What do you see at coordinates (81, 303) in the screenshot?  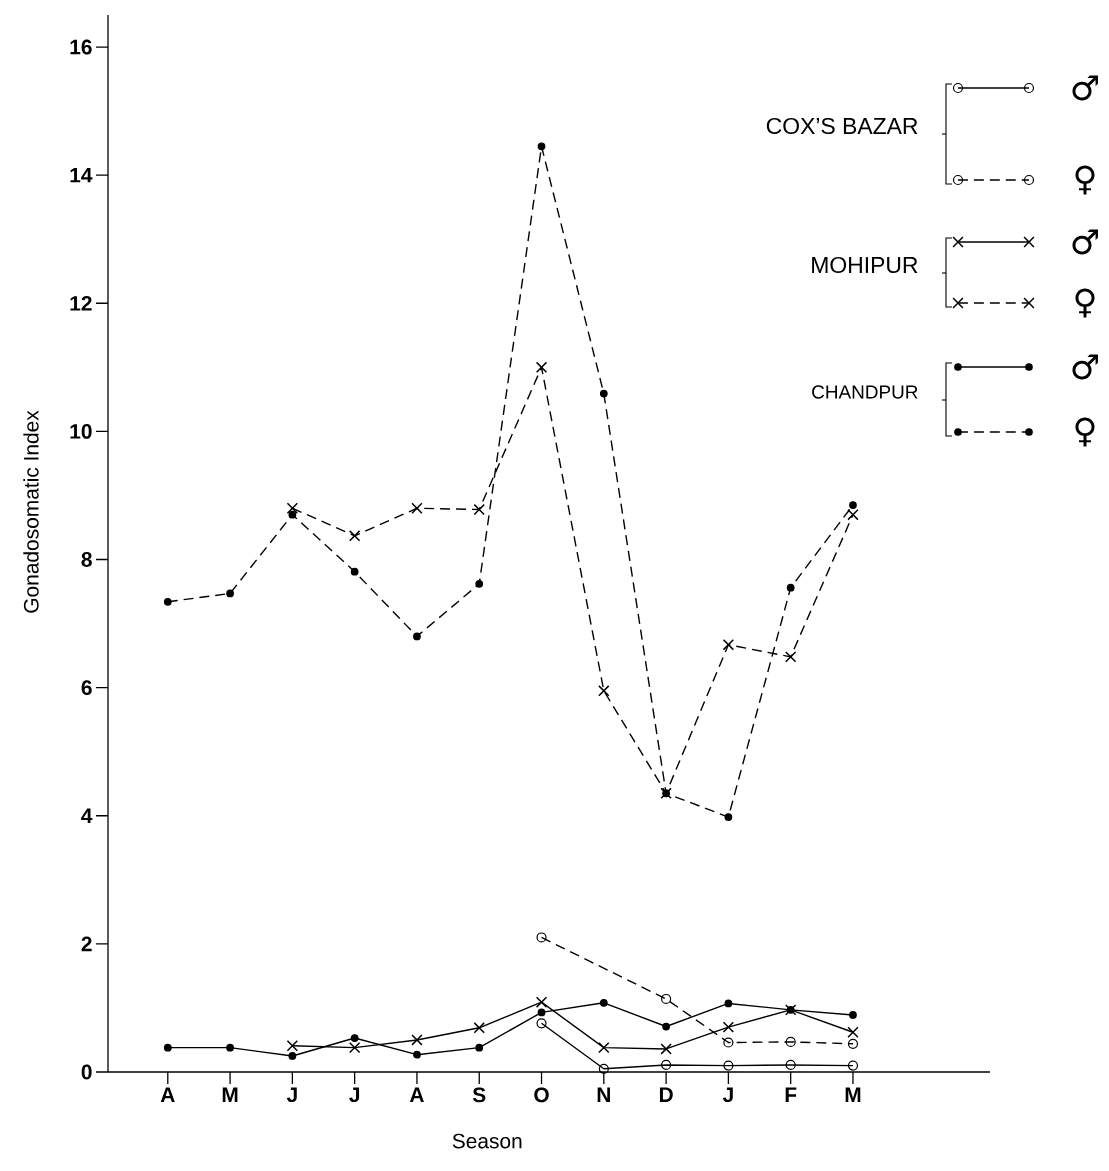 I see `y-tick-label: 12` at bounding box center [81, 303].